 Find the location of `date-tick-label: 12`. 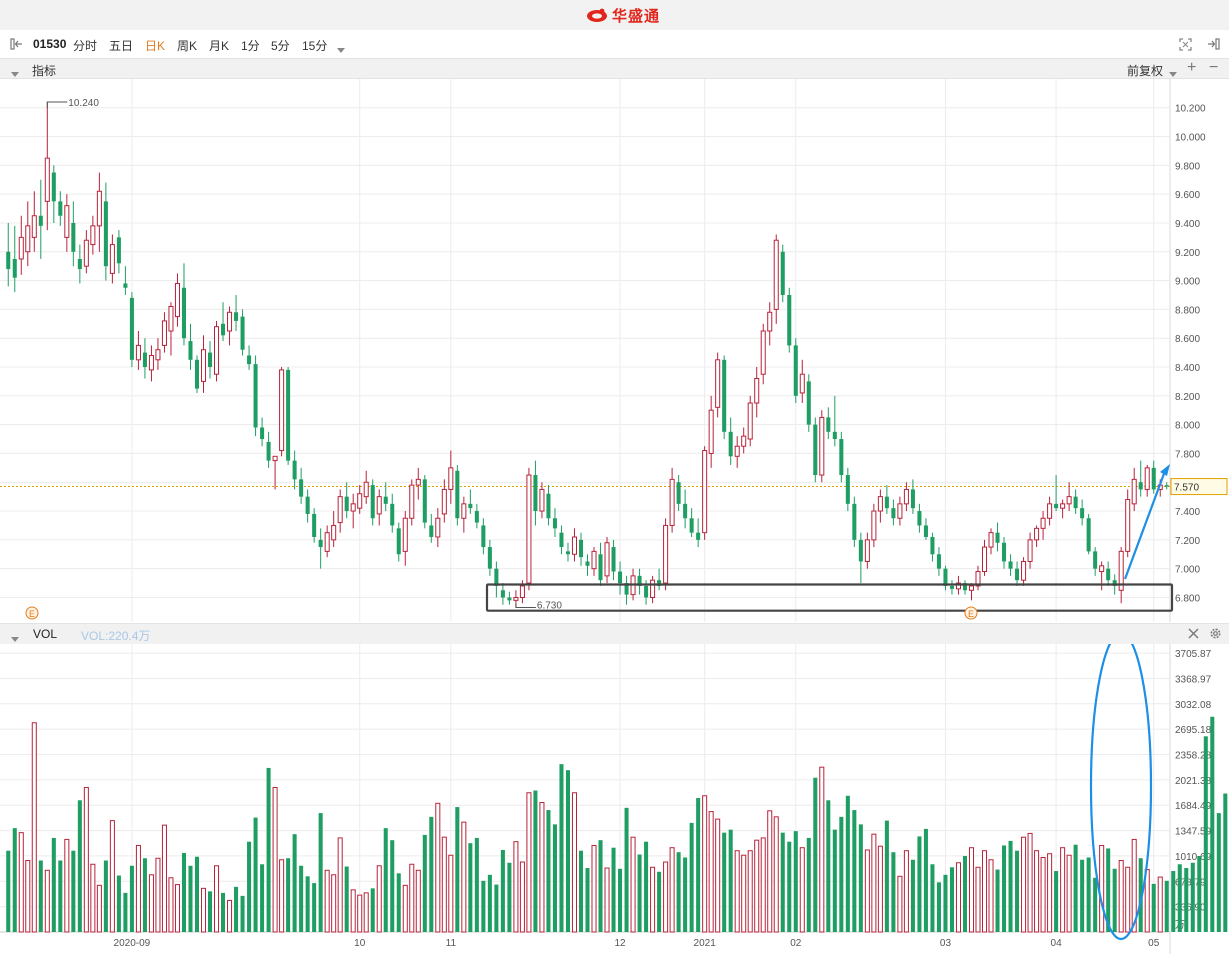

date-tick-label: 12 is located at coordinates (620, 943).